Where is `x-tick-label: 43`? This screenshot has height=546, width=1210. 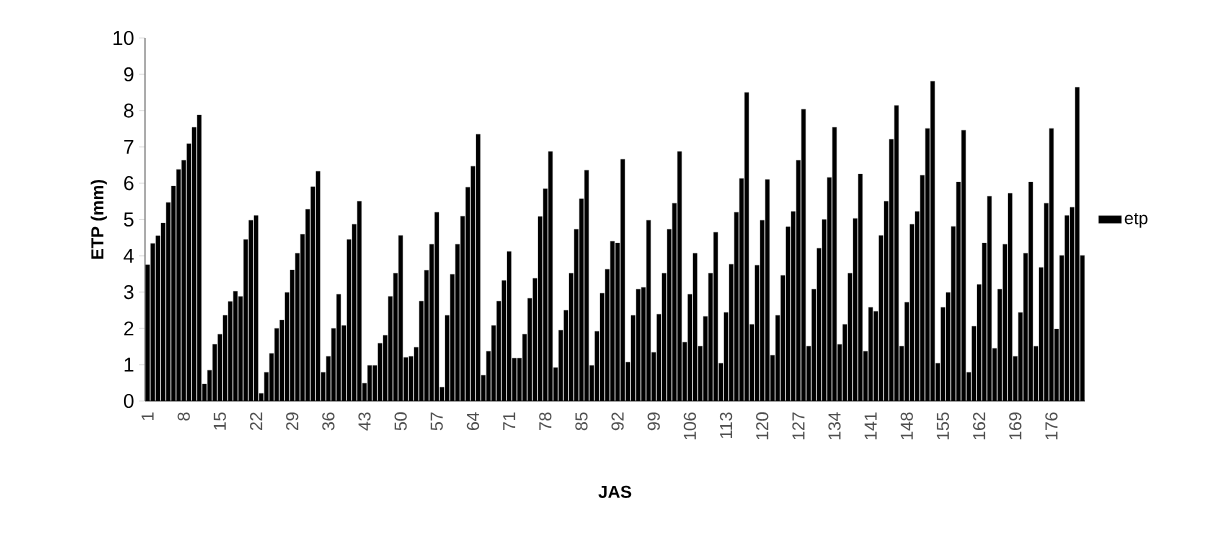 x-tick-label: 43 is located at coordinates (364, 421).